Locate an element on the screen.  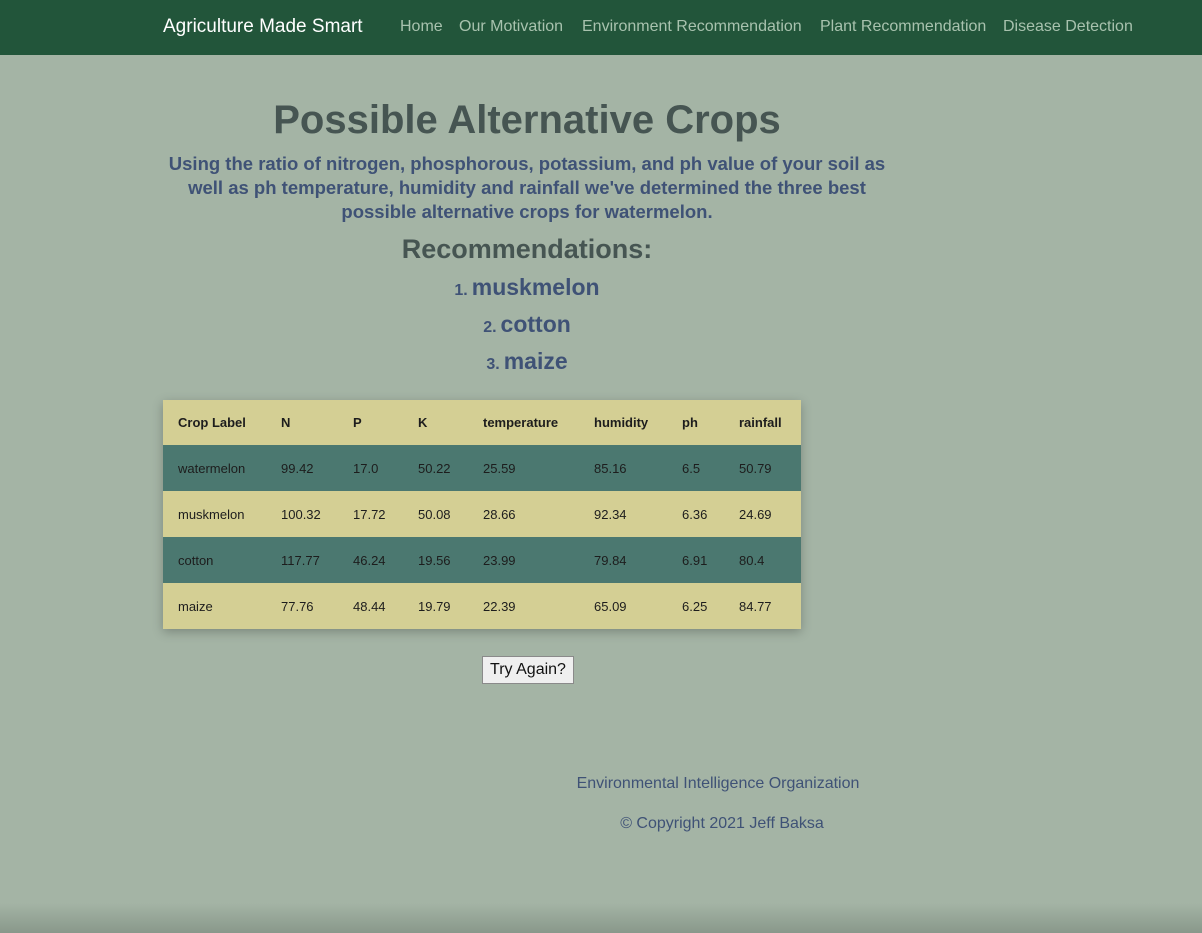
nav-link-our-motivation: Our Motivation is located at coordinates (511, 26).